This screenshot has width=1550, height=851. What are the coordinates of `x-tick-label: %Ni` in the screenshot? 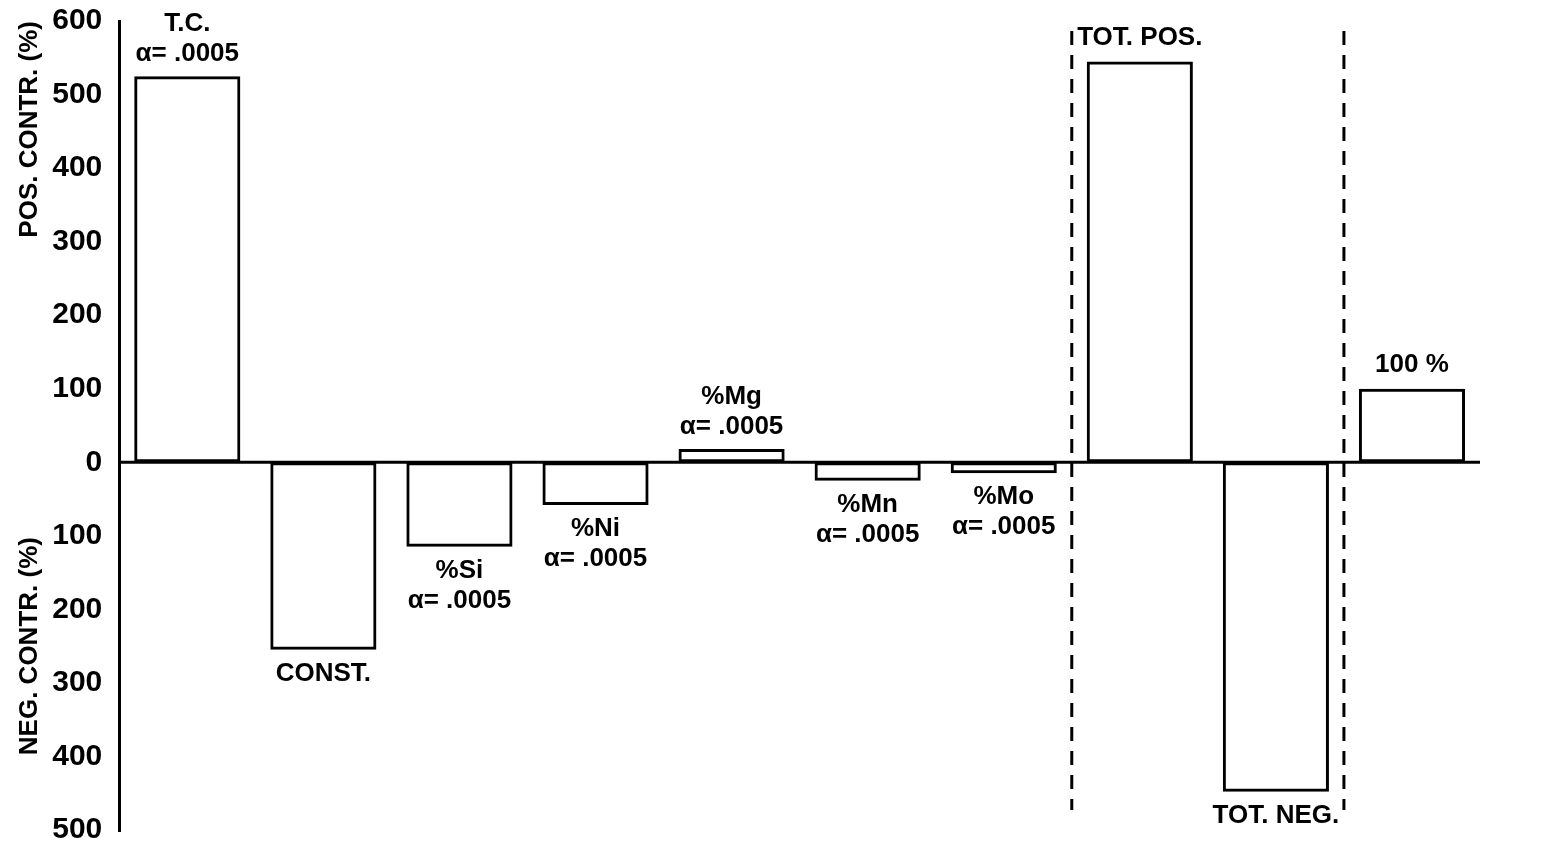 It's located at (595, 527).